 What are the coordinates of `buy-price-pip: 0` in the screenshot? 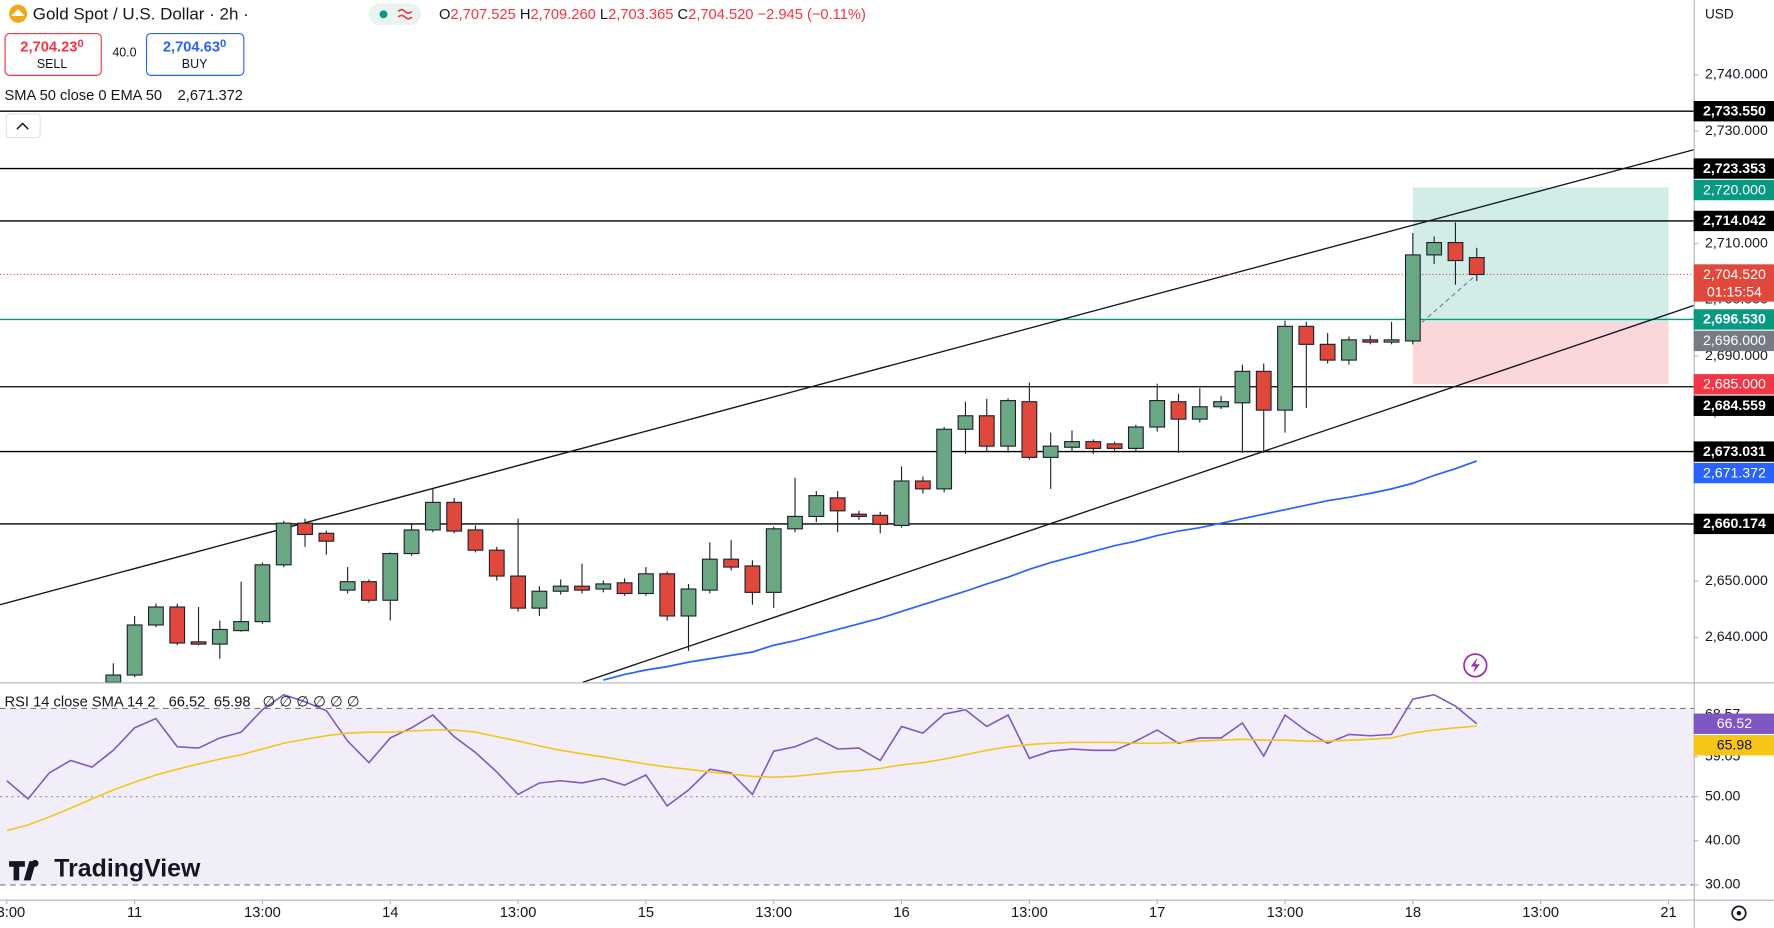 It's located at (223, 44).